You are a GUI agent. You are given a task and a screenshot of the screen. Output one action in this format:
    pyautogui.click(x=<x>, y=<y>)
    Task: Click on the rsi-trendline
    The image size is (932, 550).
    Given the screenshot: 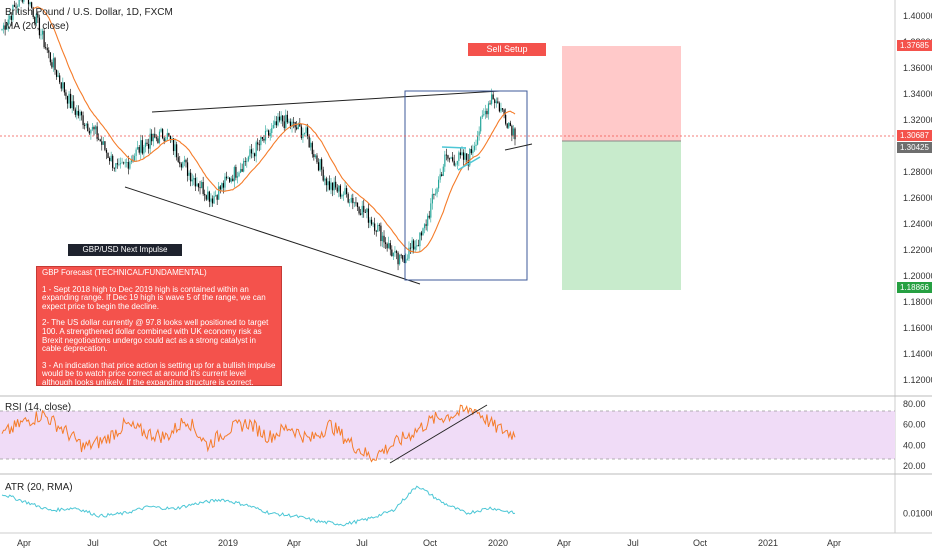 What is the action you would take?
    pyautogui.click(x=438, y=434)
    